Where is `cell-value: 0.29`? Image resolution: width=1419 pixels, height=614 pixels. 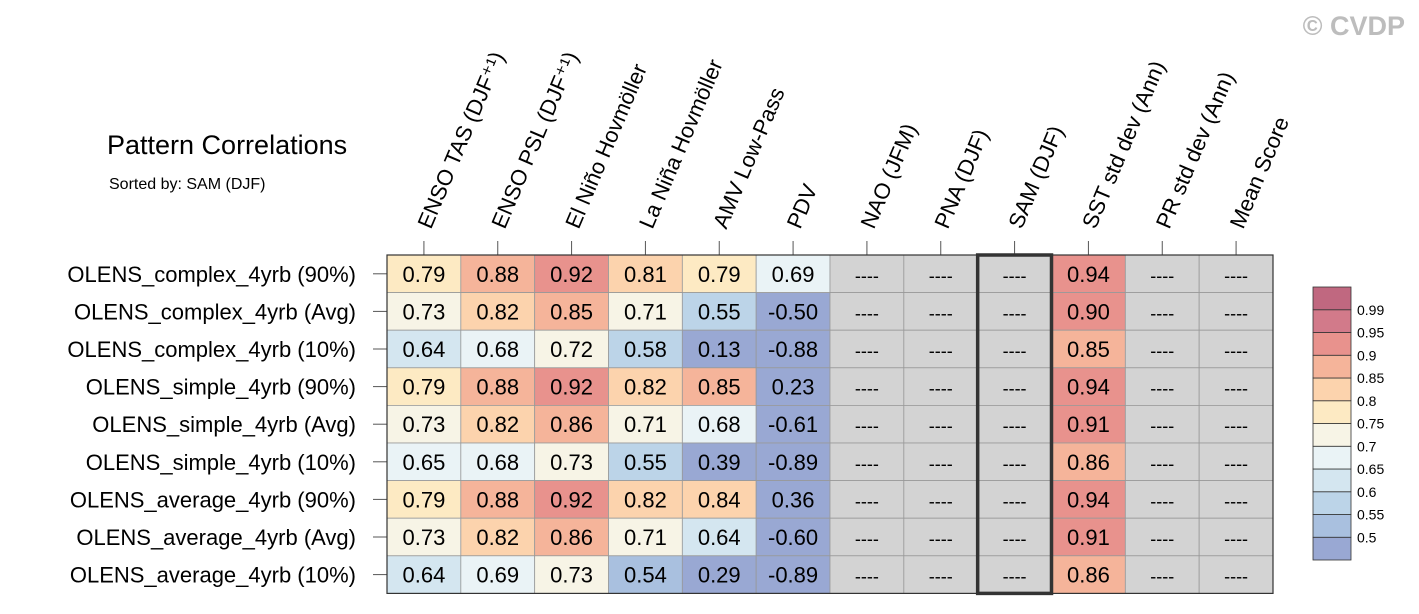
cell-value: 0.29 is located at coordinates (719, 575).